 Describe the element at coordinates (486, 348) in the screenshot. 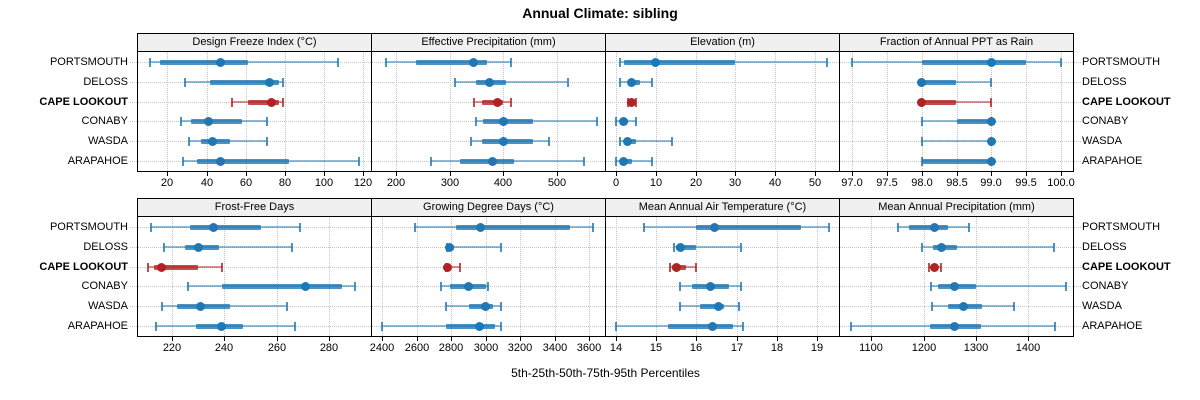

I see `x-tick-label: 3000` at that location.